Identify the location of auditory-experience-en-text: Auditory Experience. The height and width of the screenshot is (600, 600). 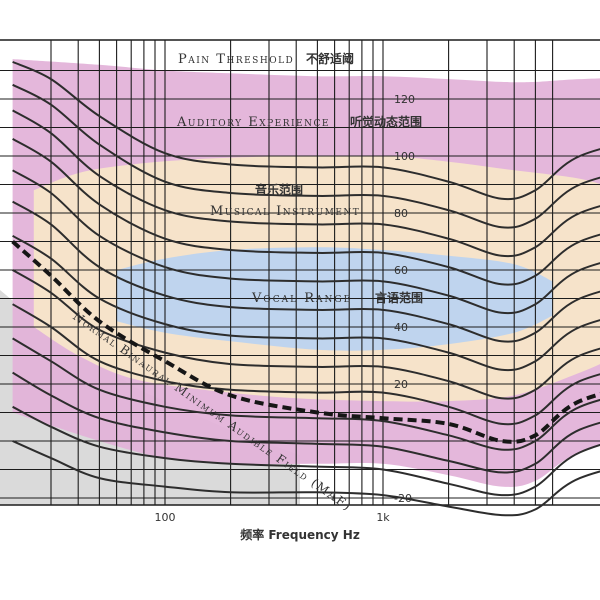
(253, 122).